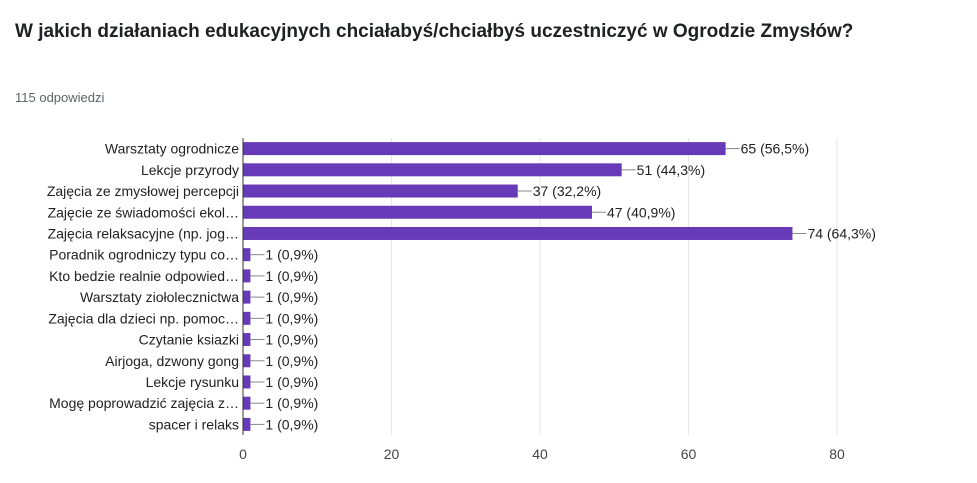 The height and width of the screenshot is (483, 977). I want to click on value-label: 37 (32,2%), so click(567, 191).